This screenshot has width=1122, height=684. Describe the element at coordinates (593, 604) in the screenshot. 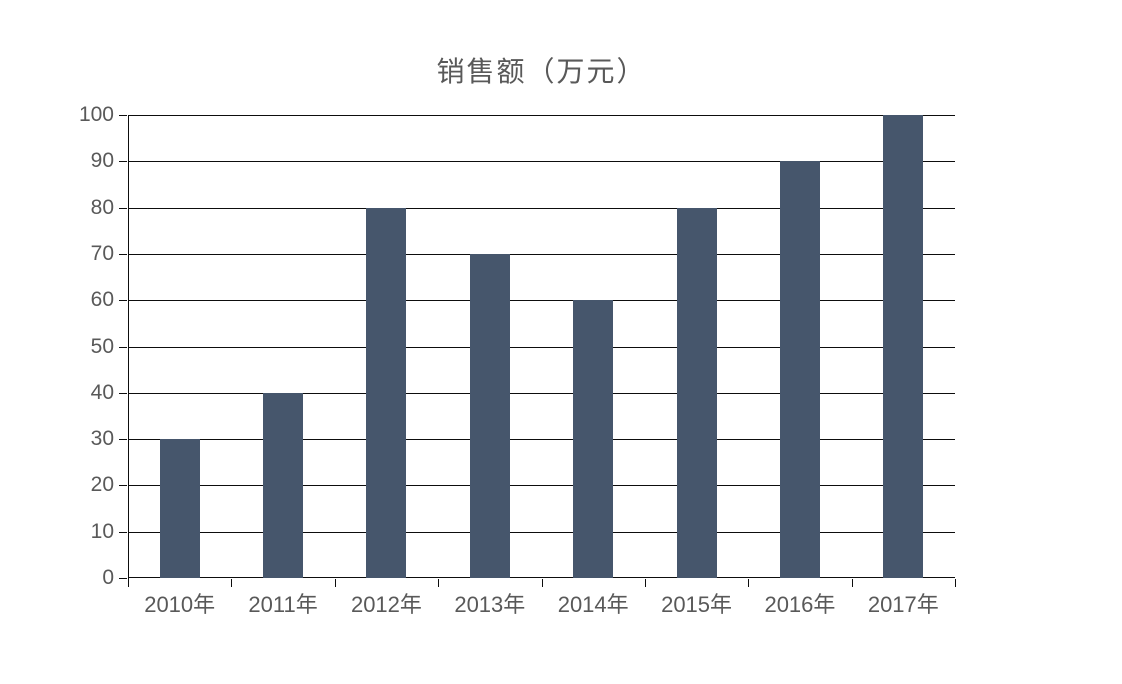

I see `x-tick-label: 2014年` at that location.